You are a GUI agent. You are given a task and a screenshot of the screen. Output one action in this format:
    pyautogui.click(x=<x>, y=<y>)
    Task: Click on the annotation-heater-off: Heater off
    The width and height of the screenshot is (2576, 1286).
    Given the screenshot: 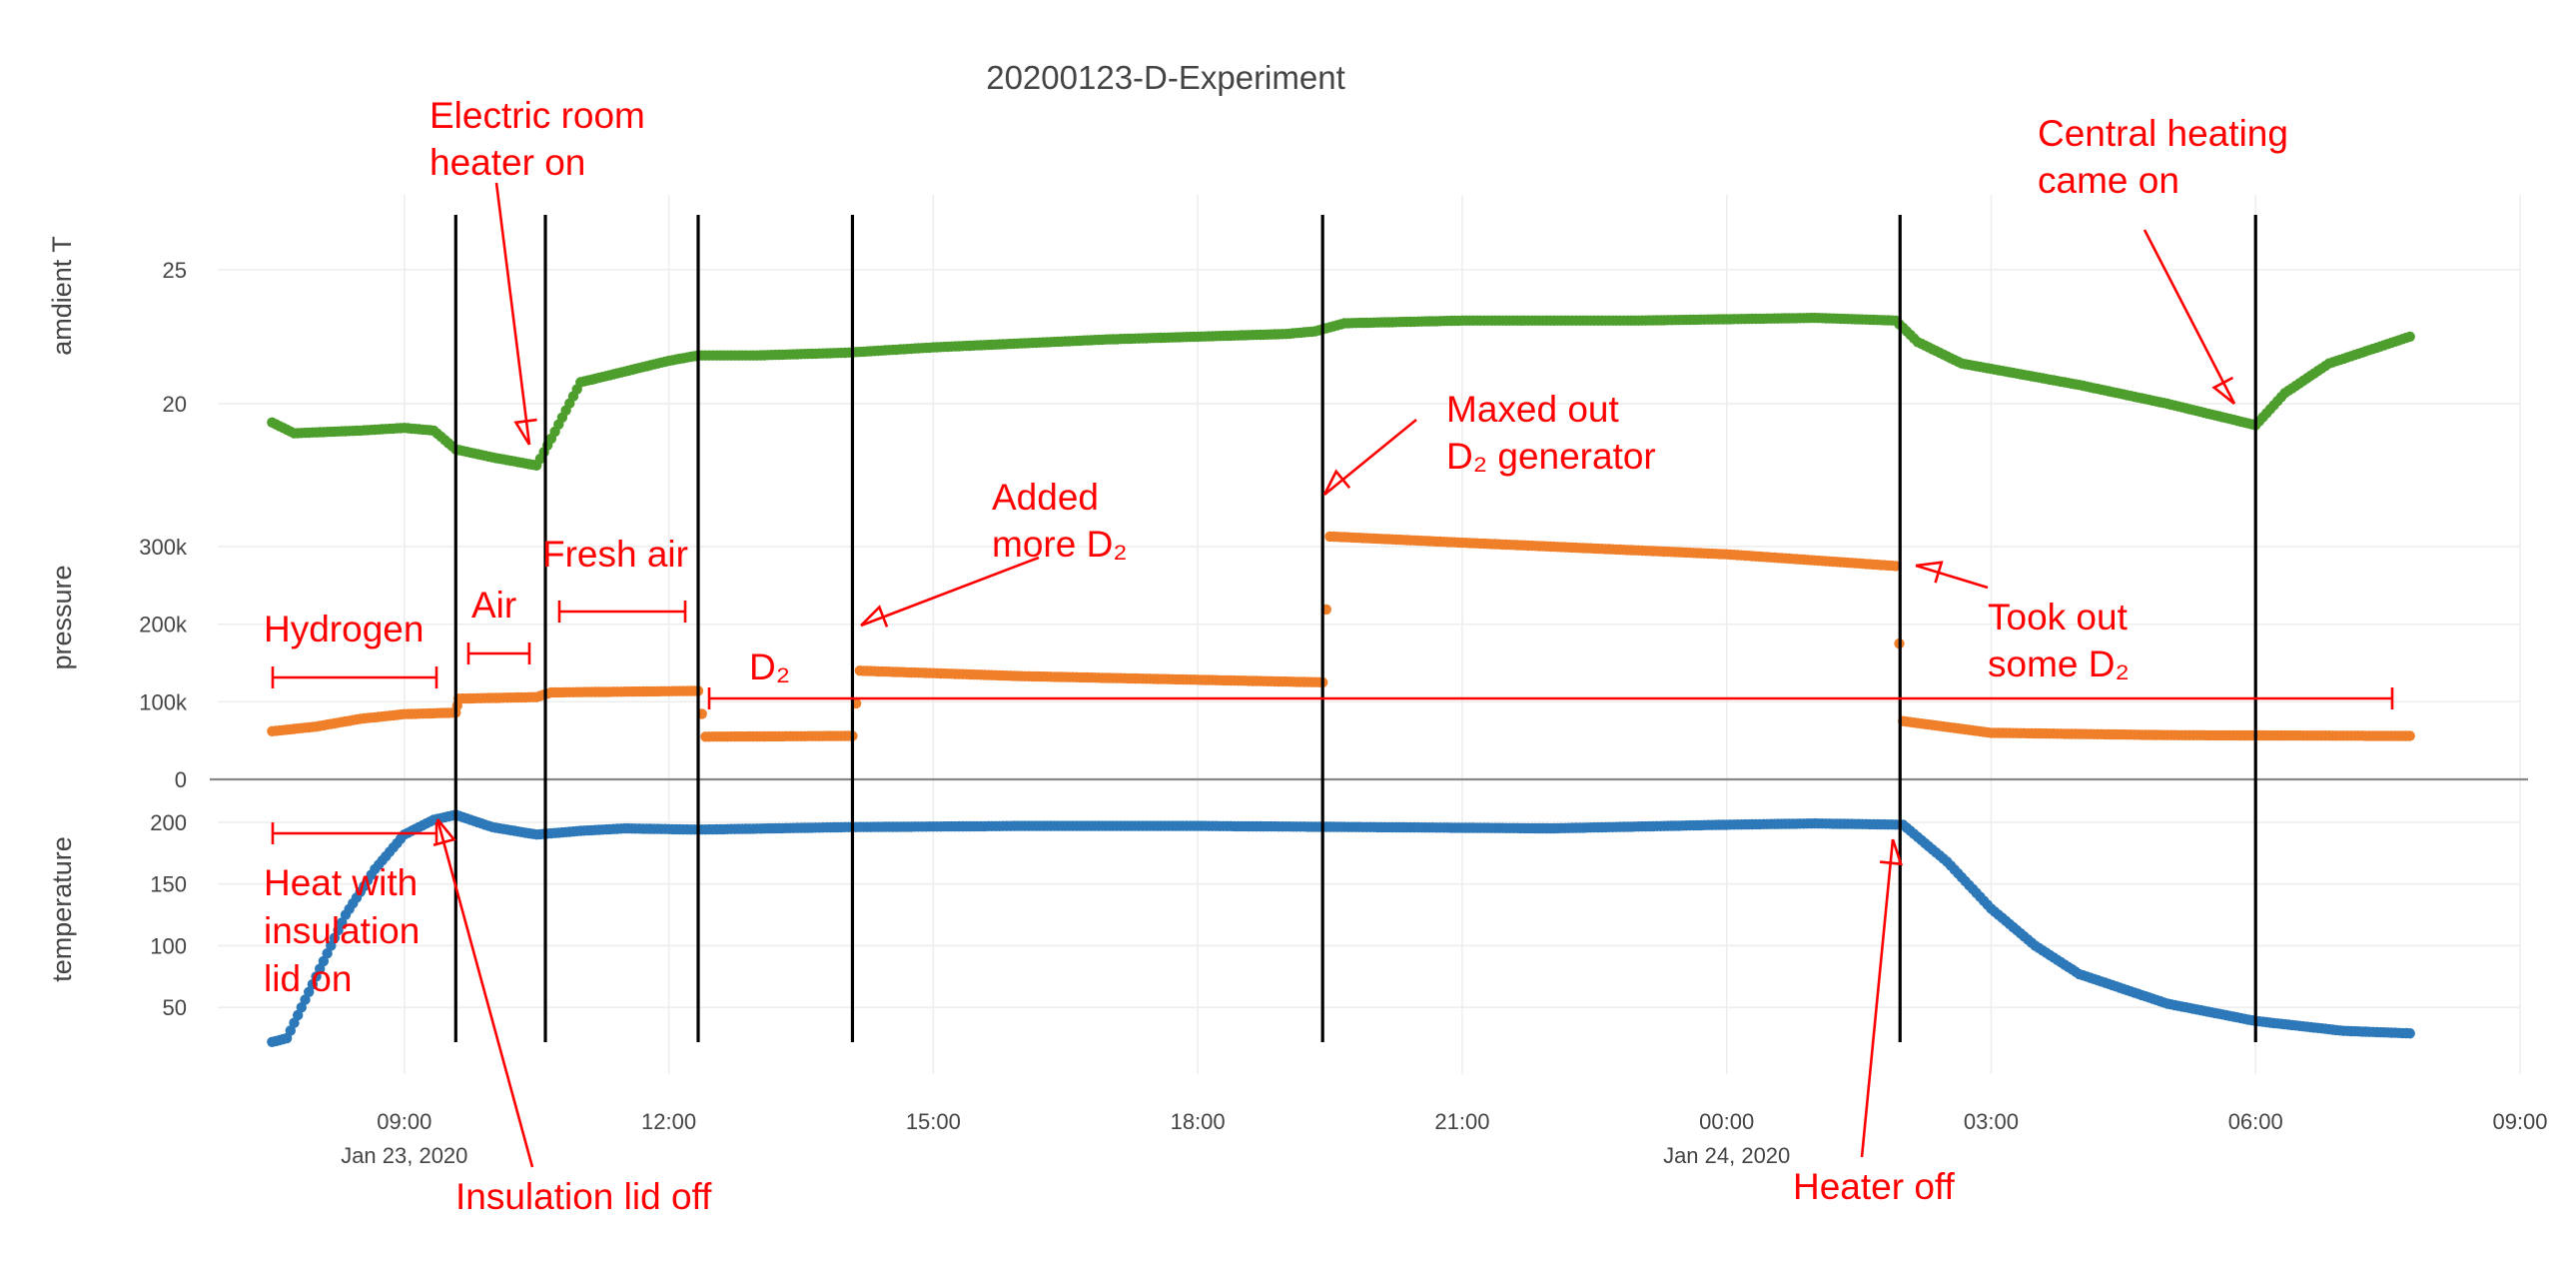 What is the action you would take?
    pyautogui.click(x=1875, y=1186)
    